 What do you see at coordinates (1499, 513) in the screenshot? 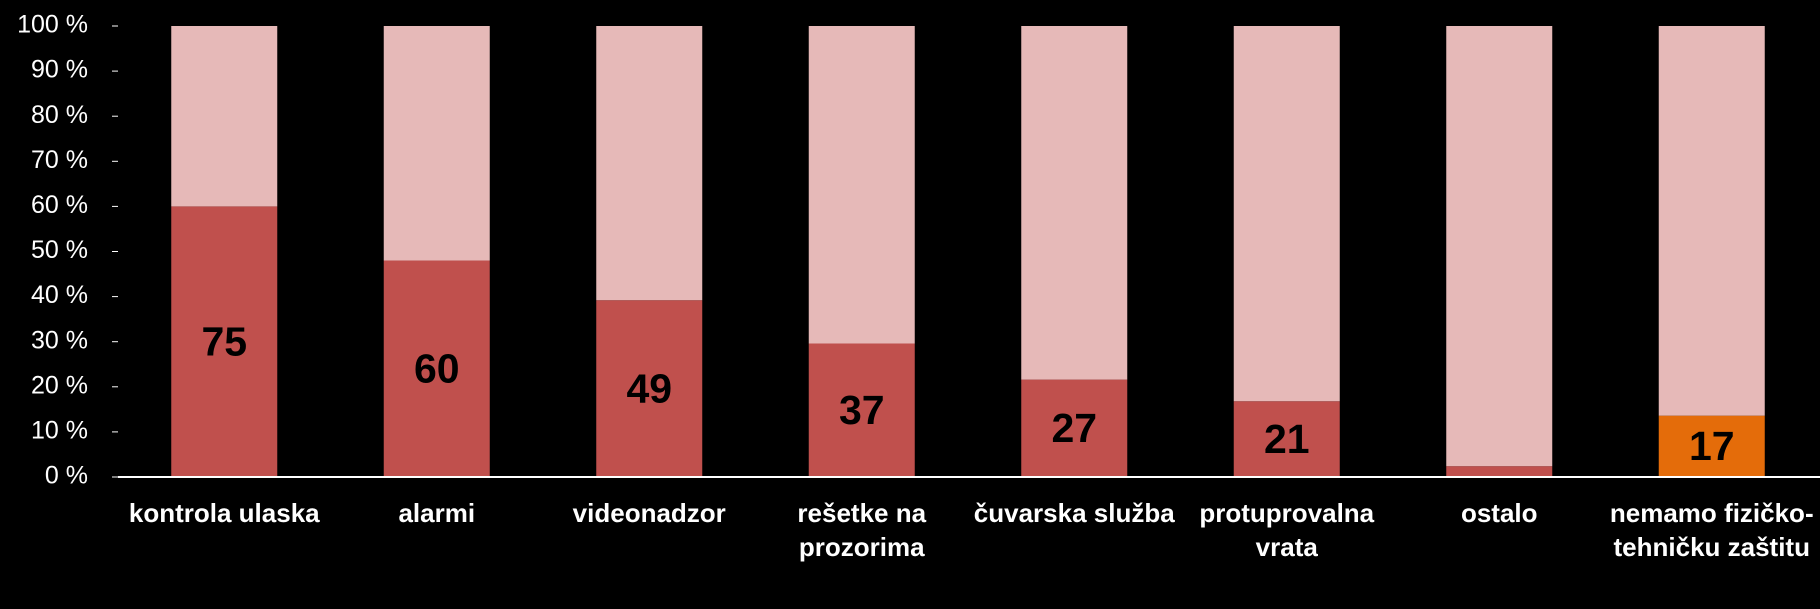
I see `x-tick-label: ostalo` at bounding box center [1499, 513].